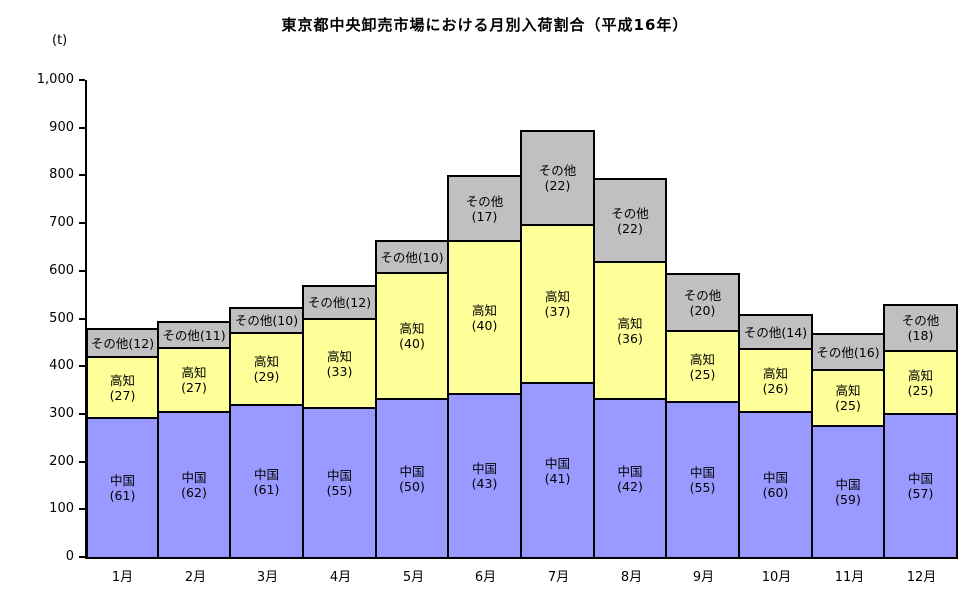 Image resolution: width=970 pixels, height=604 pixels. What do you see at coordinates (266, 320) in the screenshot?
I see `bar-segment-その他-3月: その他(10)` at bounding box center [266, 320].